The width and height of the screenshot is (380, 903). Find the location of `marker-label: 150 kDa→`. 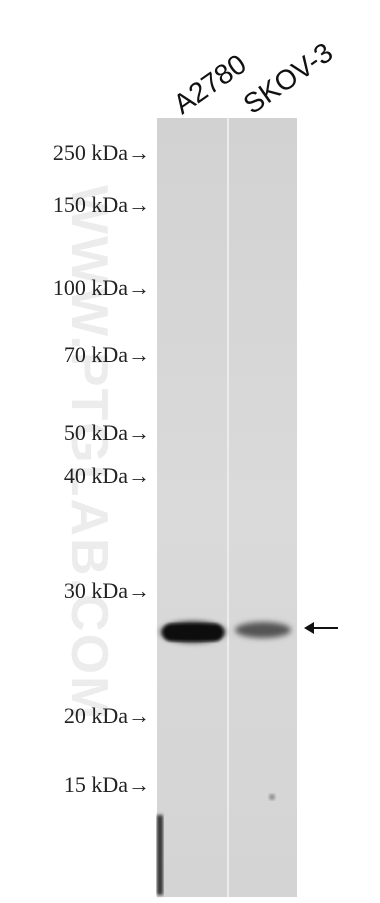

marker-label: 150 kDa→ is located at coordinates (101, 204).